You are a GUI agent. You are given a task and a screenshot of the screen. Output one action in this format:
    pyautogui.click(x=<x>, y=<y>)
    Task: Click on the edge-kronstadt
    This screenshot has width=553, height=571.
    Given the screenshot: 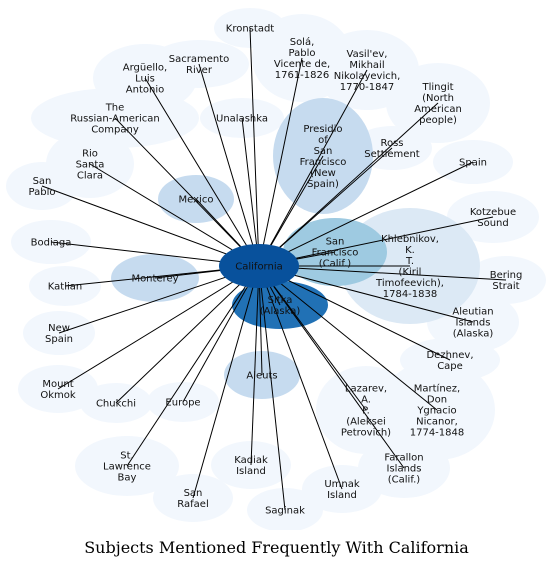 What is the action you would take?
    pyautogui.click(x=254, y=147)
    